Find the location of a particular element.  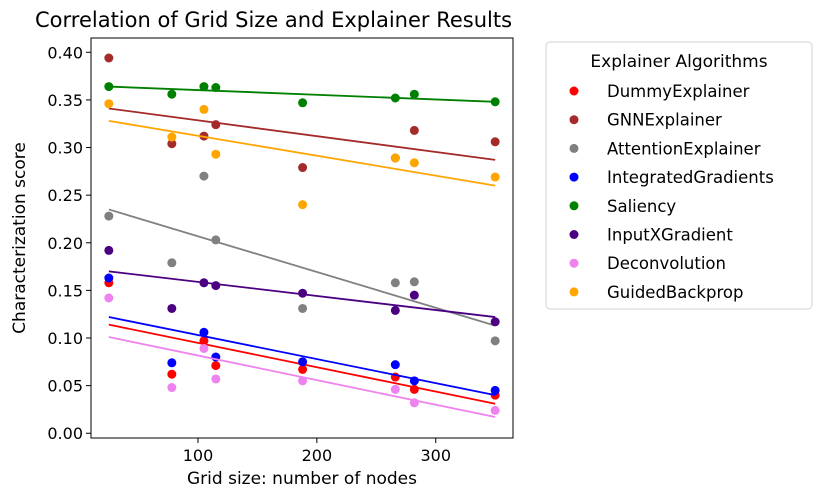

legend-marker-integratedgradients is located at coordinates (574, 177).